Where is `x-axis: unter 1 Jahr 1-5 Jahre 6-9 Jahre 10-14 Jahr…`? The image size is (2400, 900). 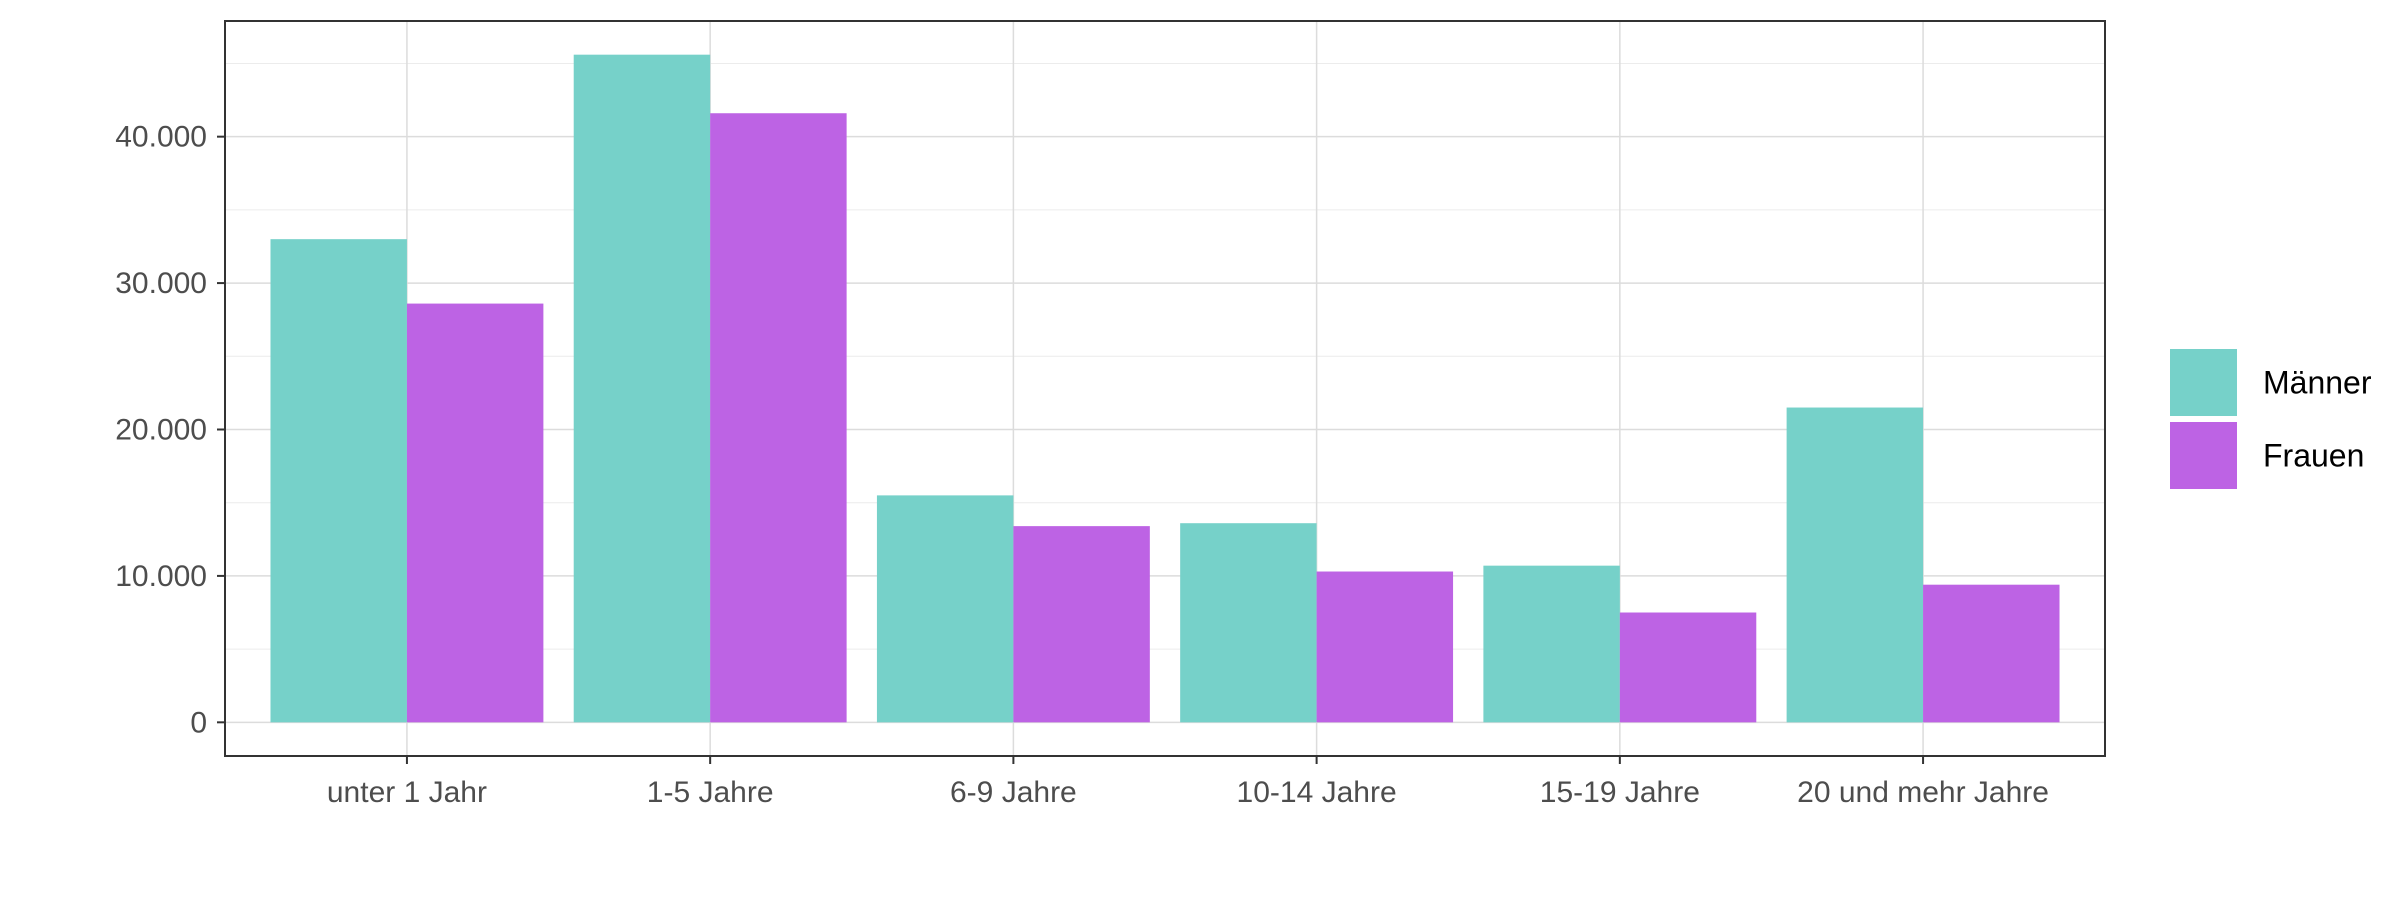
x-axis: unter 1 Jahr 1-5 Jahre 6-9 Jahre 10-14 Jahr… is located at coordinates (1188, 782).